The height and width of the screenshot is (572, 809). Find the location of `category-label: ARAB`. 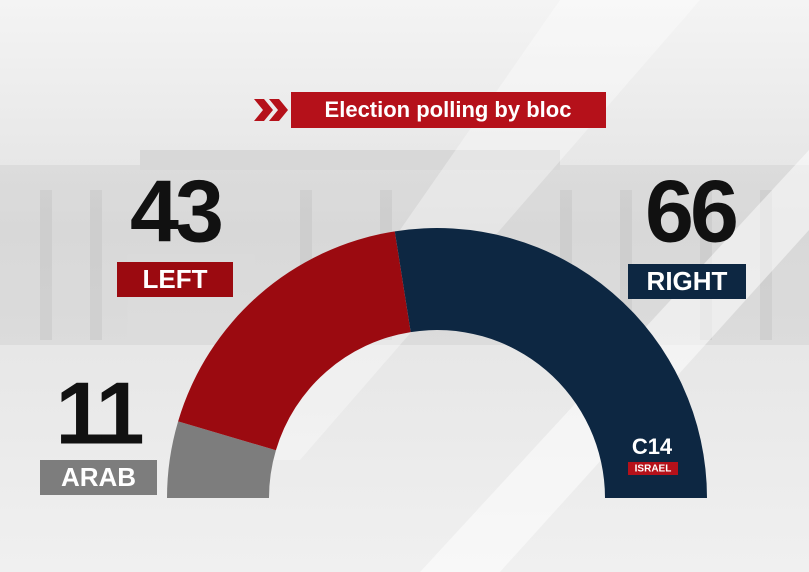

category-label: ARAB is located at coordinates (98, 477).